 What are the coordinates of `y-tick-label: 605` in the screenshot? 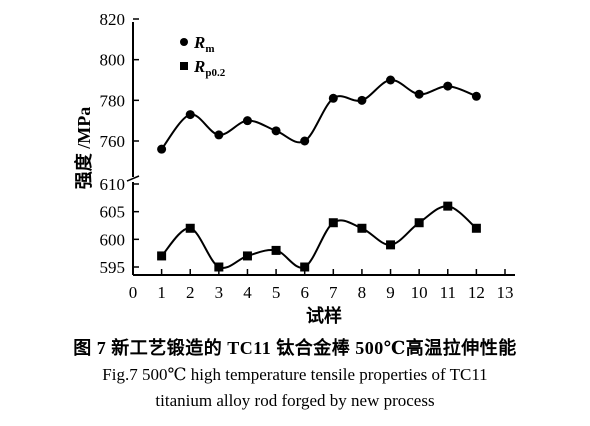 It's located at (113, 212).